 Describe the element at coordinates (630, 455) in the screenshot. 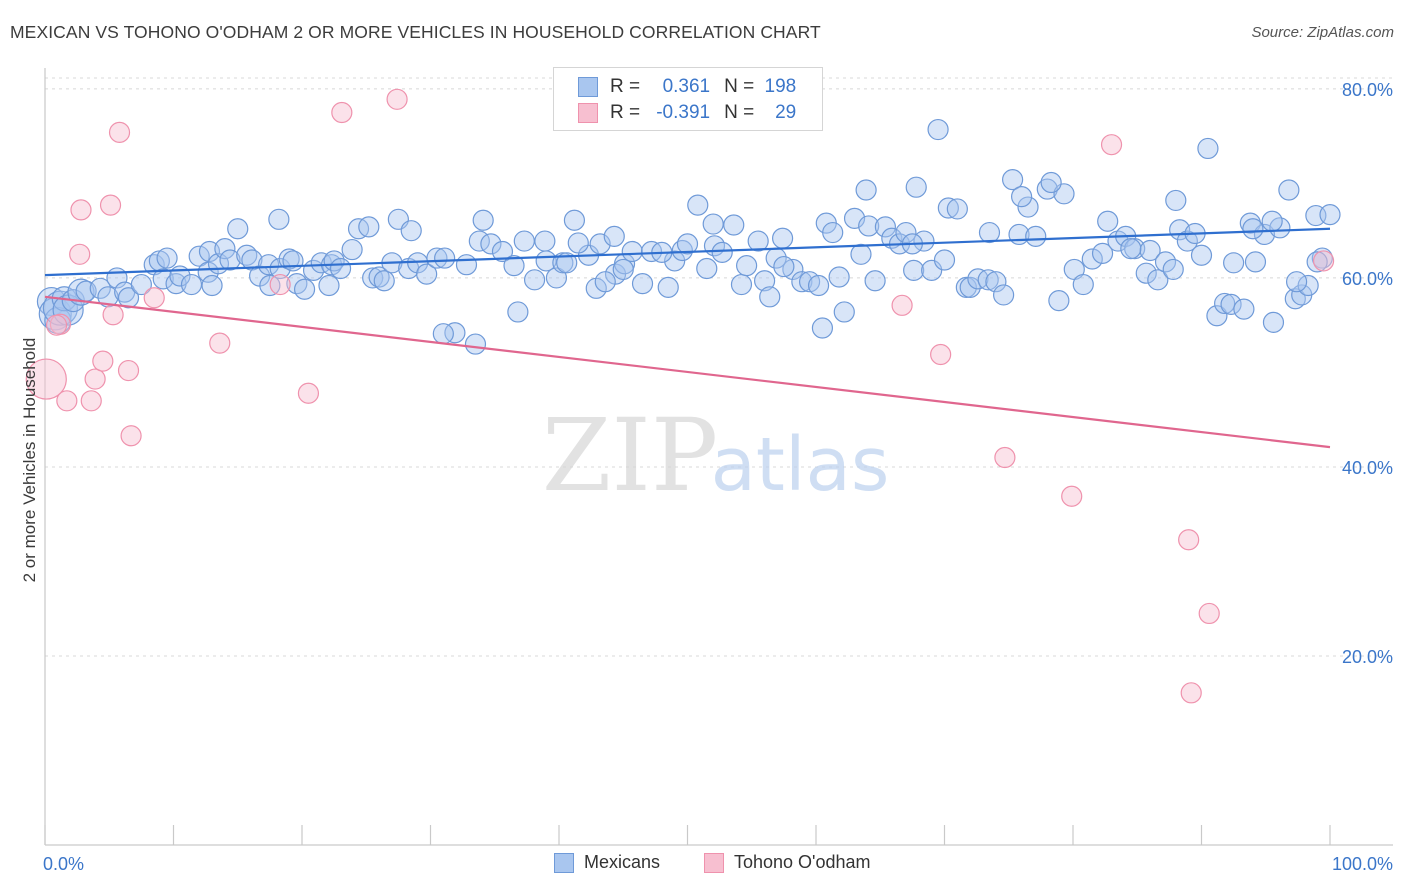

I see `watermark-zip: ZIP` at that location.